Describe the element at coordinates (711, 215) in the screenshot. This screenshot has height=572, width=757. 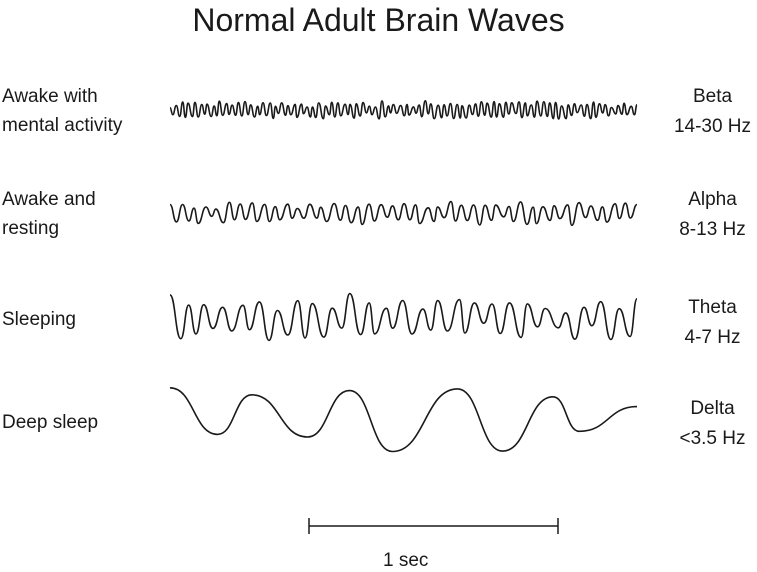
I see `wave-label-alpha: Alpha 8-13 Hz` at that location.